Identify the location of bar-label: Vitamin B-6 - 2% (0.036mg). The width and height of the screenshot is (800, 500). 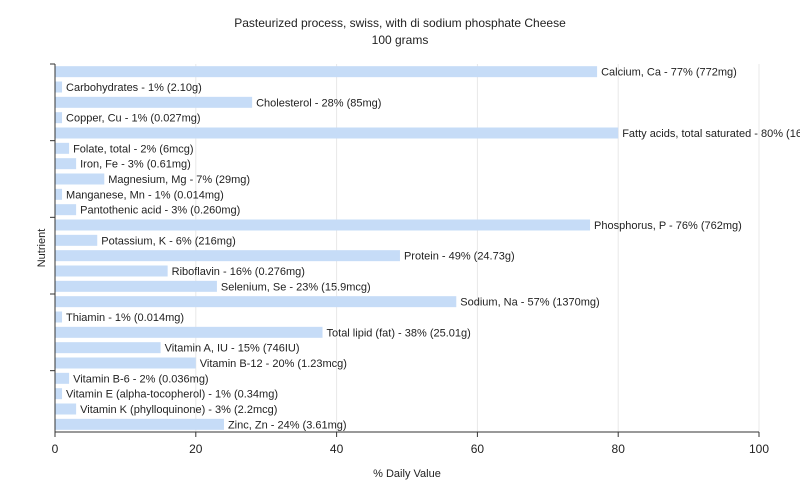
(141, 379).